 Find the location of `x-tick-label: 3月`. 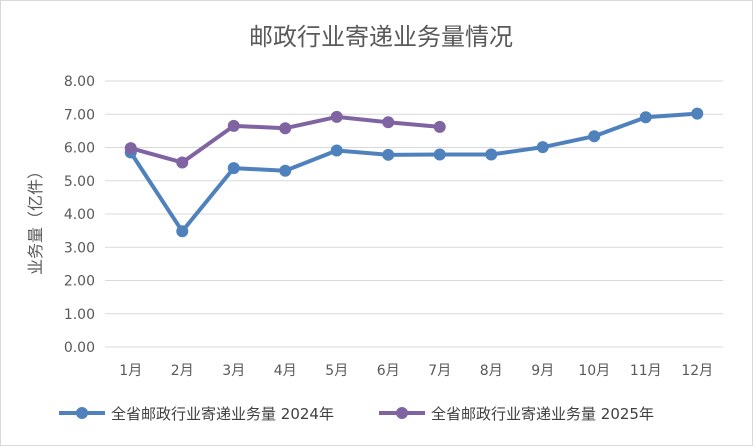

x-tick-label: 3月 is located at coordinates (233, 371).